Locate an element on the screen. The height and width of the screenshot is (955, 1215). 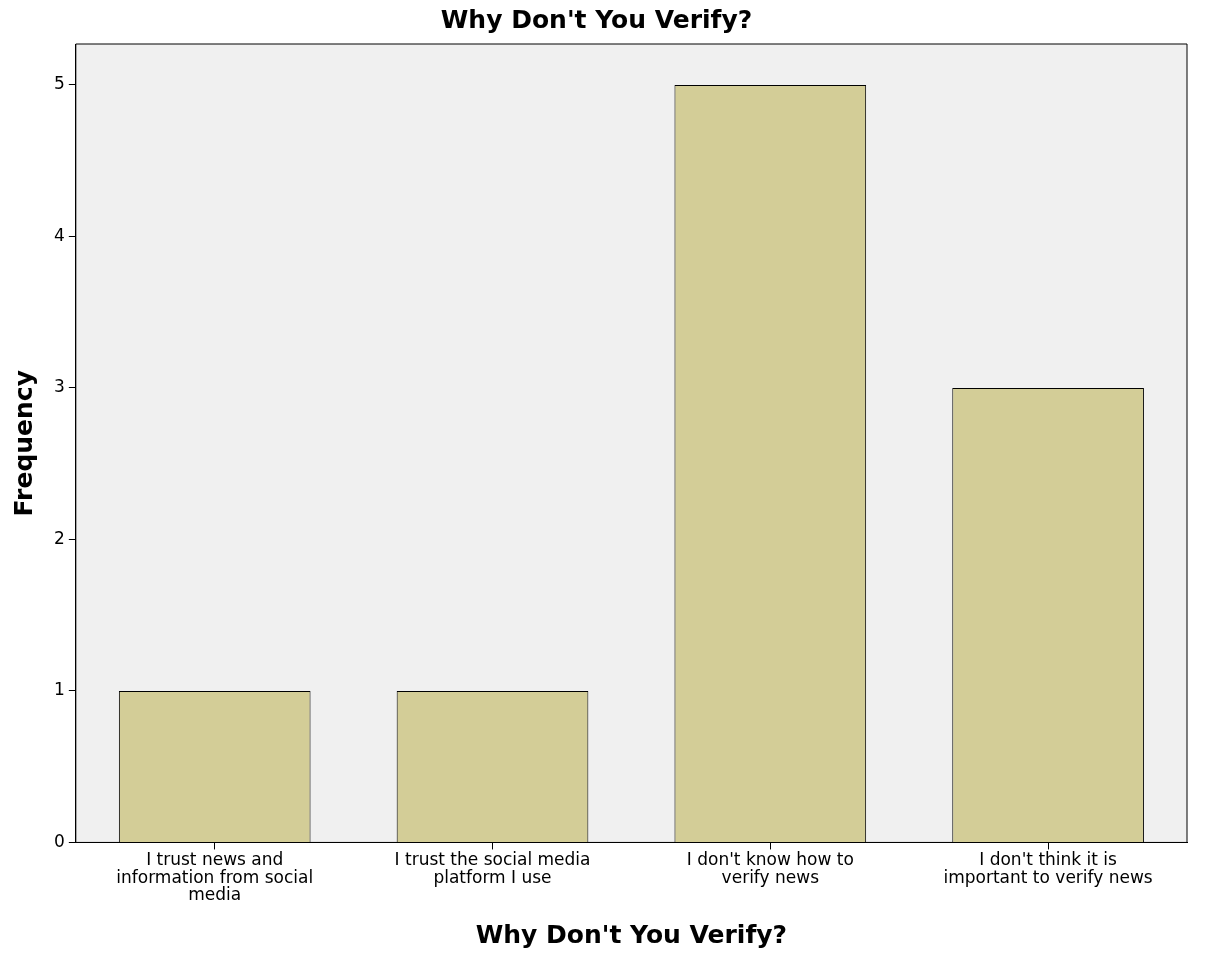
x-tick-label: I don't think it is important to verify news is located at coordinates (1048, 867).